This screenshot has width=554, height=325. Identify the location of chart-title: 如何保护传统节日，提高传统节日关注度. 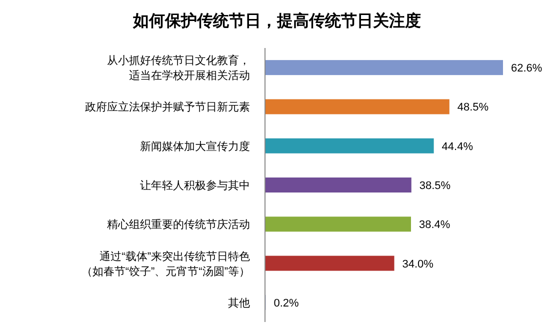
(276, 20).